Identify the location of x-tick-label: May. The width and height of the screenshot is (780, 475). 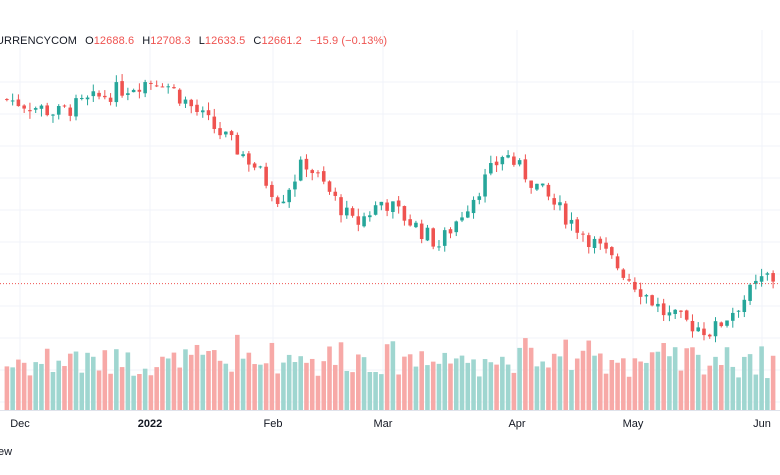
(633, 424).